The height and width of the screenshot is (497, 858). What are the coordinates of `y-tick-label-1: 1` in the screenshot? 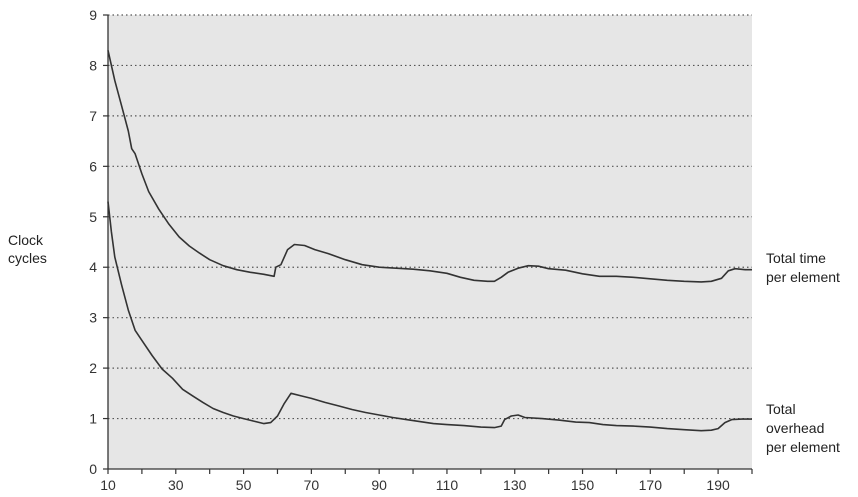 It's located at (93, 419).